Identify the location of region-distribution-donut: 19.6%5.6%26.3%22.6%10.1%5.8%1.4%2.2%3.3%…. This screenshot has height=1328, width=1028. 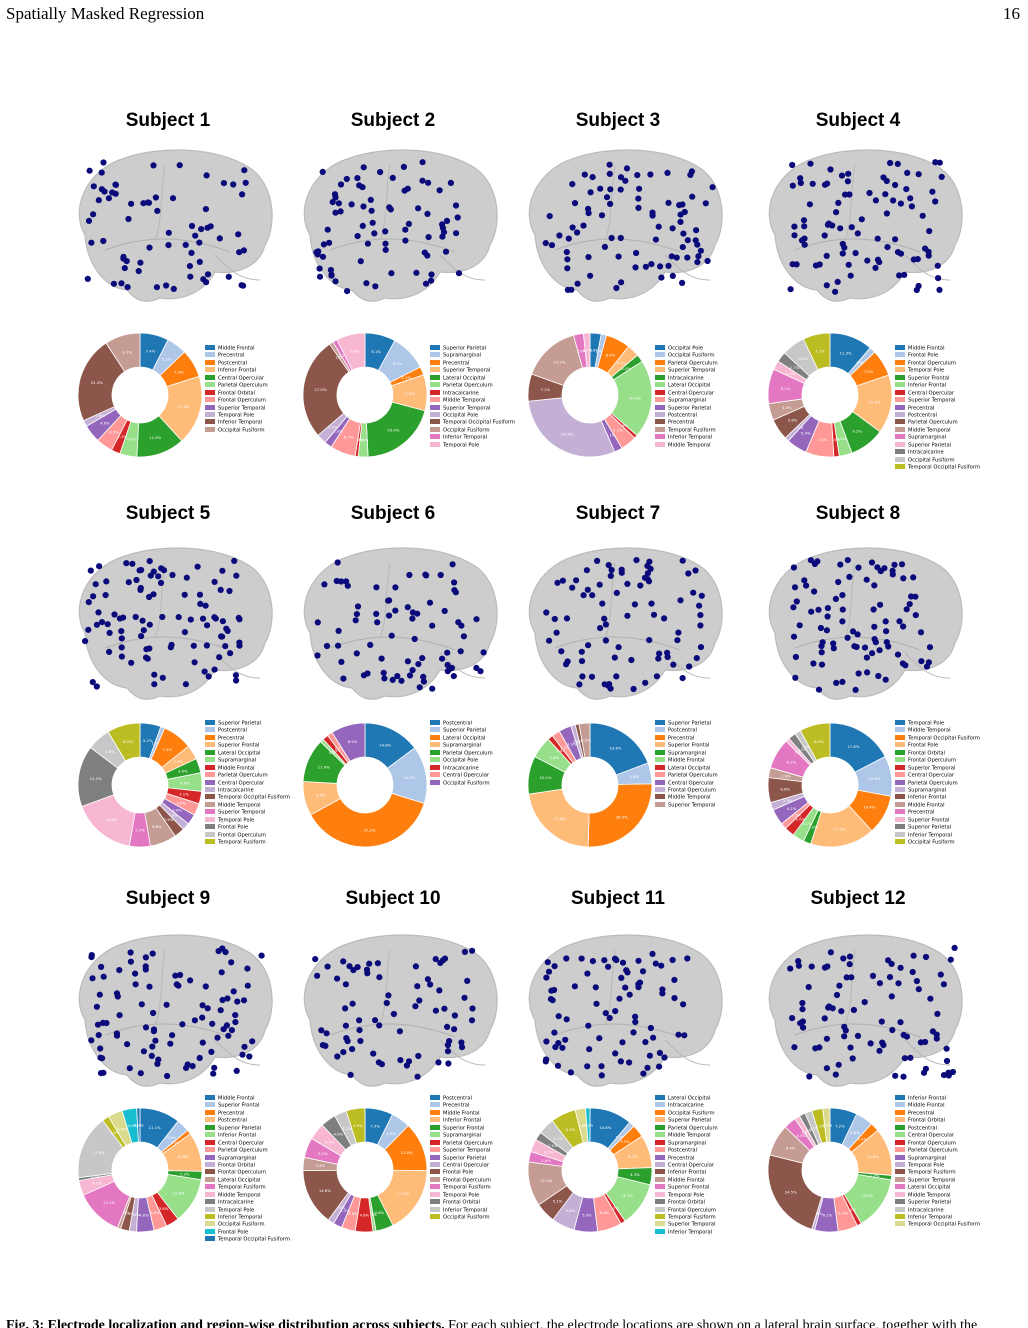
(590, 785).